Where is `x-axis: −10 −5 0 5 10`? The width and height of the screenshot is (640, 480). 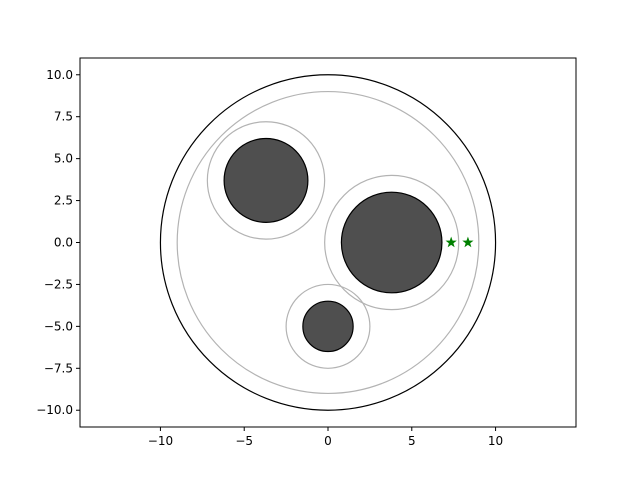
x-axis: −10 −5 0 5 10 is located at coordinates (325, 437).